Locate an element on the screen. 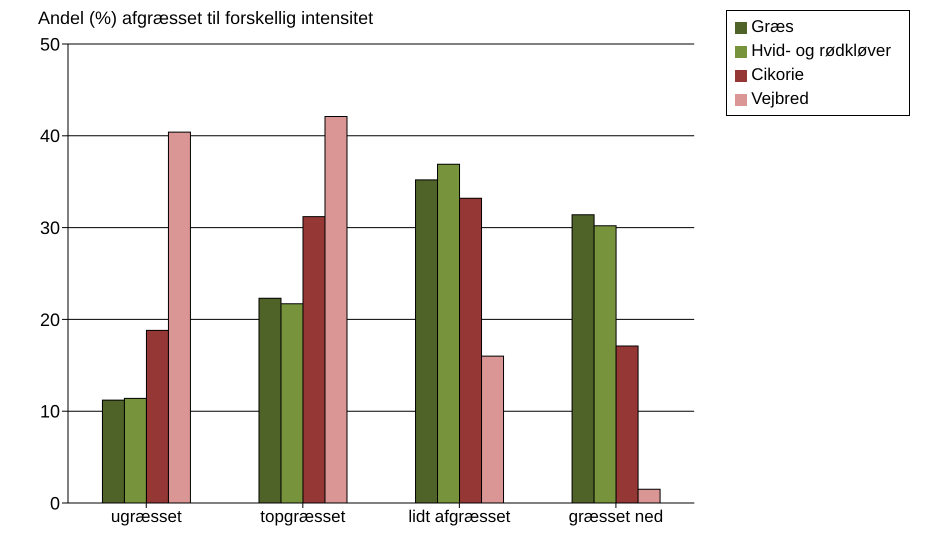  x-tick-label: græsset ned is located at coordinates (616, 516).